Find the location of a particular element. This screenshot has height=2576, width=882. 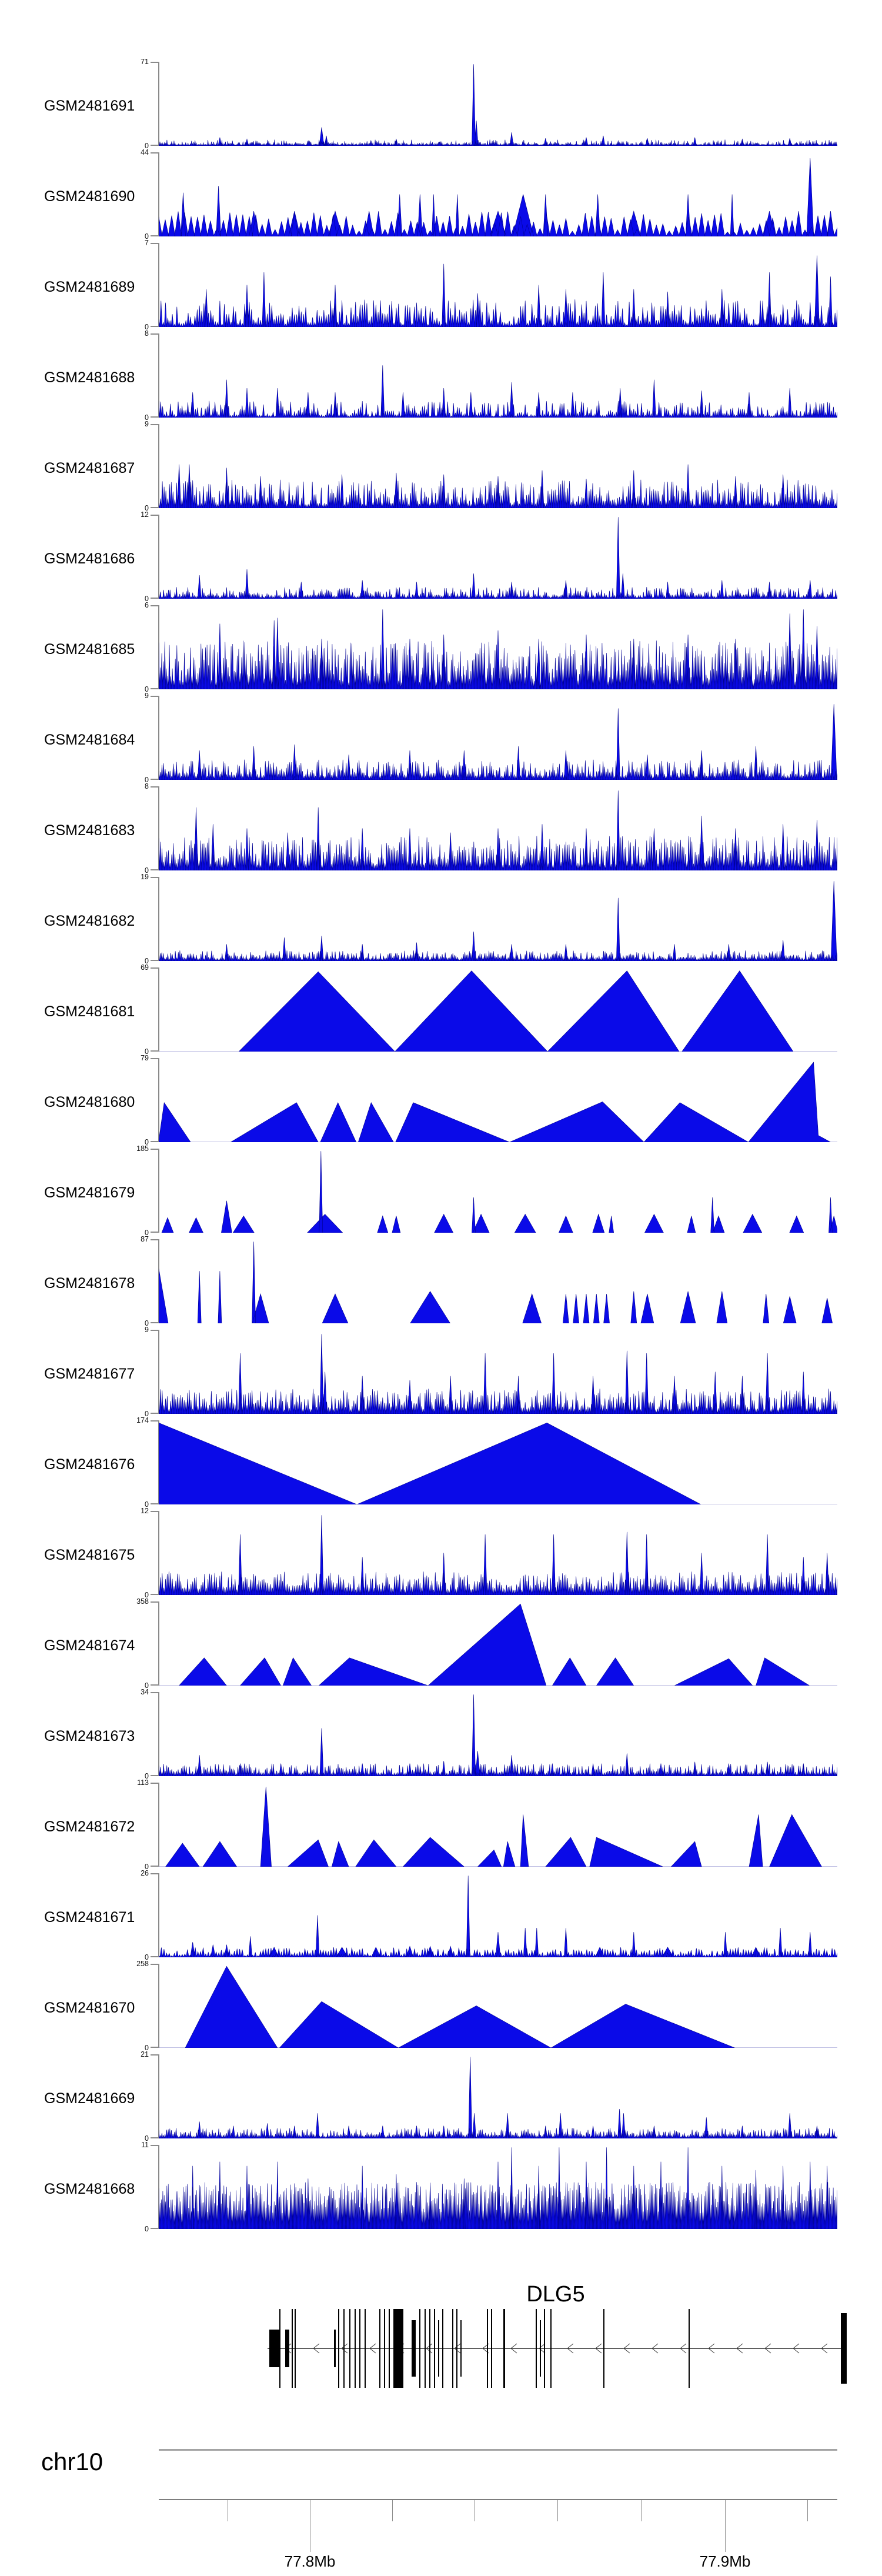

coordinate-axis-line is located at coordinates (498, 2499).